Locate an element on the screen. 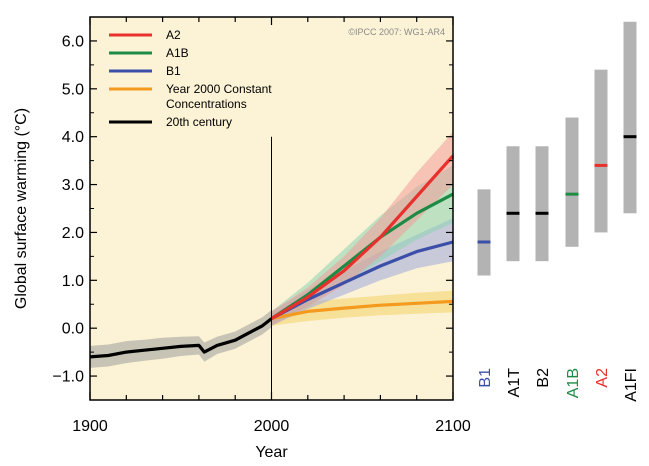 Image resolution: width=649 pixels, height=466 pixels. scenario-label: A2 is located at coordinates (602, 378).